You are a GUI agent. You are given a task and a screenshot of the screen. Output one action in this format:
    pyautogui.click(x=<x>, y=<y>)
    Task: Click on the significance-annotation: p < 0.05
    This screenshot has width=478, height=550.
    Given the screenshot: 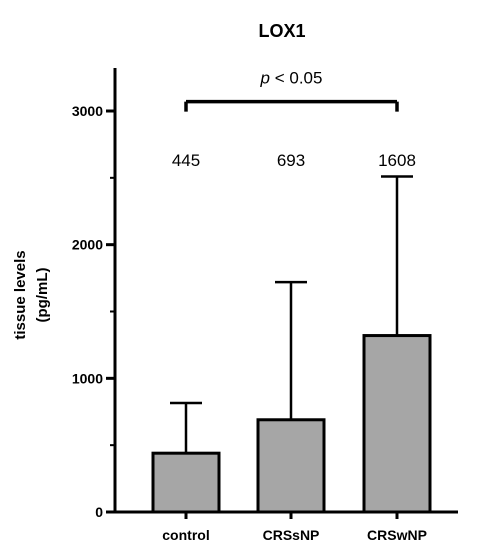 What is the action you would take?
    pyautogui.click(x=291, y=78)
    